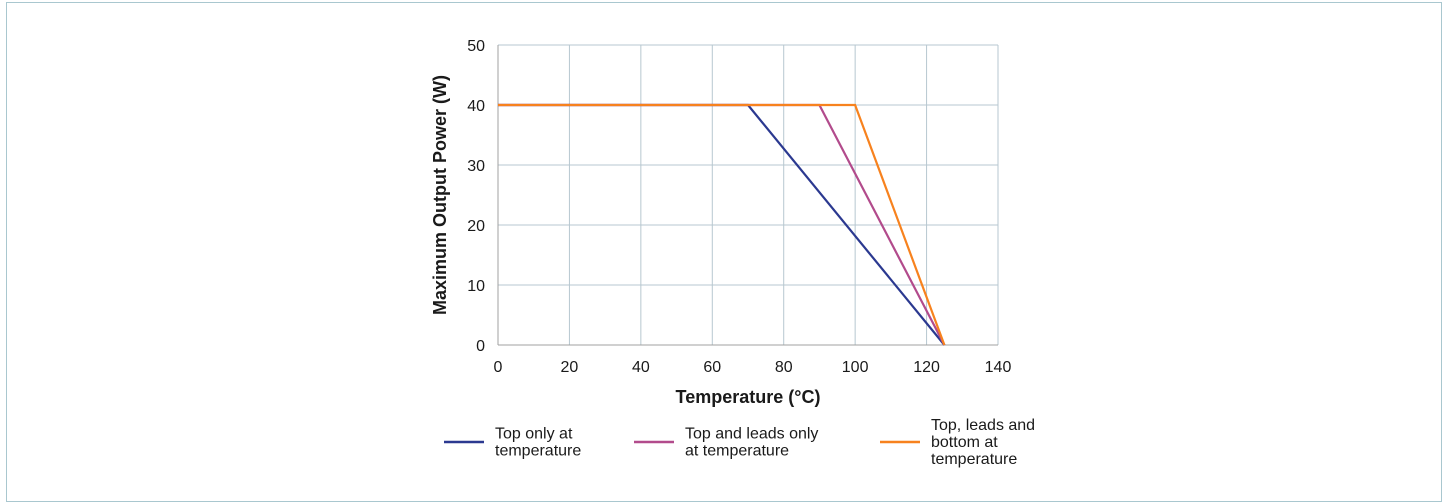  I want to click on x-axis-title: Temperature (°C), so click(748, 397).